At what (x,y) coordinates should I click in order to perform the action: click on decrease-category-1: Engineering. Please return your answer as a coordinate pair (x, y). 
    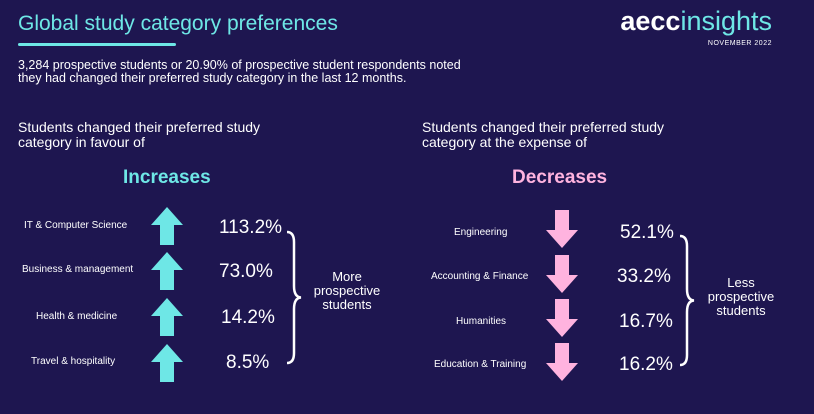
    Looking at the image, I should click on (481, 232).